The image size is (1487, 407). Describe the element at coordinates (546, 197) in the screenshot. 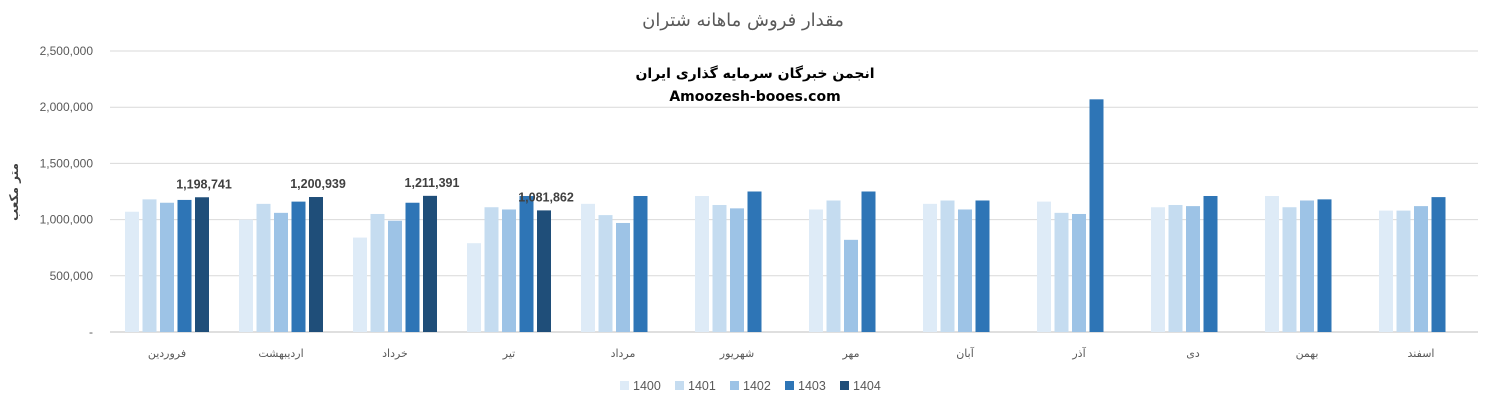

I see `data-label: 1,081,862` at that location.